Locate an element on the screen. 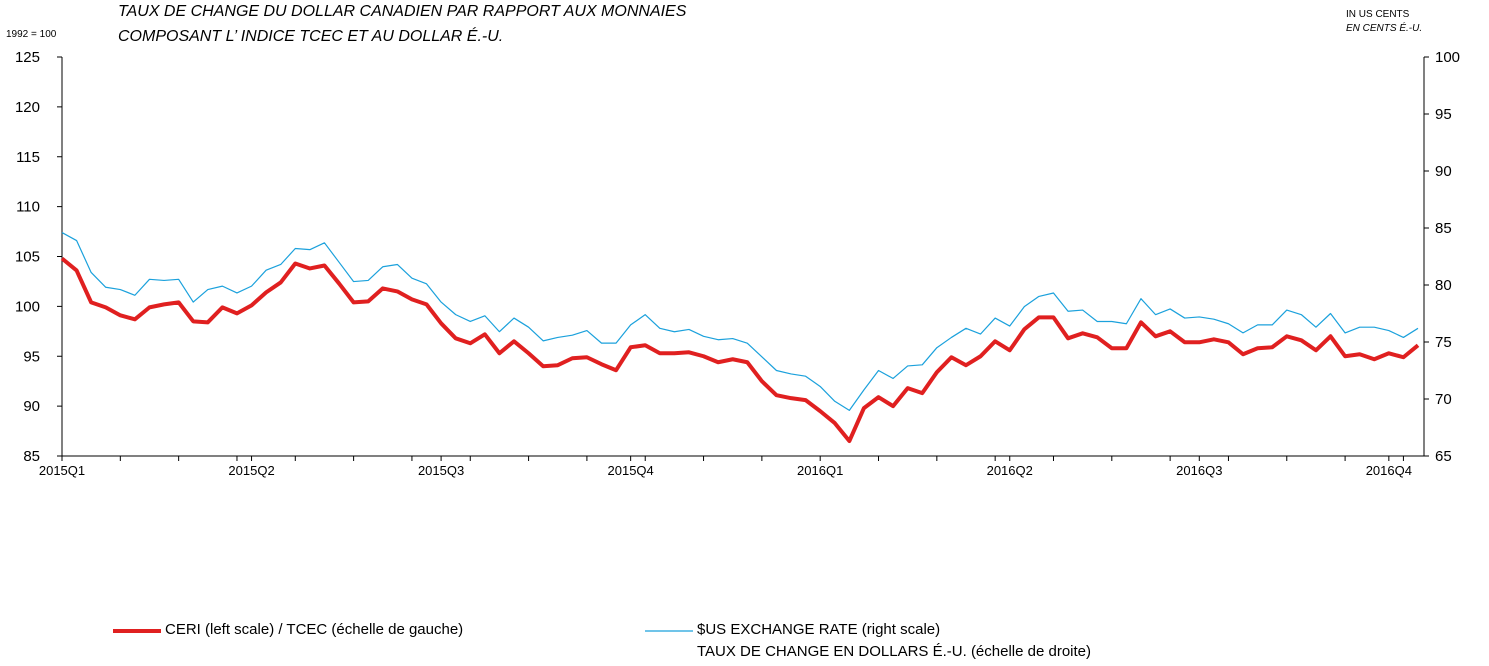  x-tick-label: 2015Q2 is located at coordinates (251, 470).